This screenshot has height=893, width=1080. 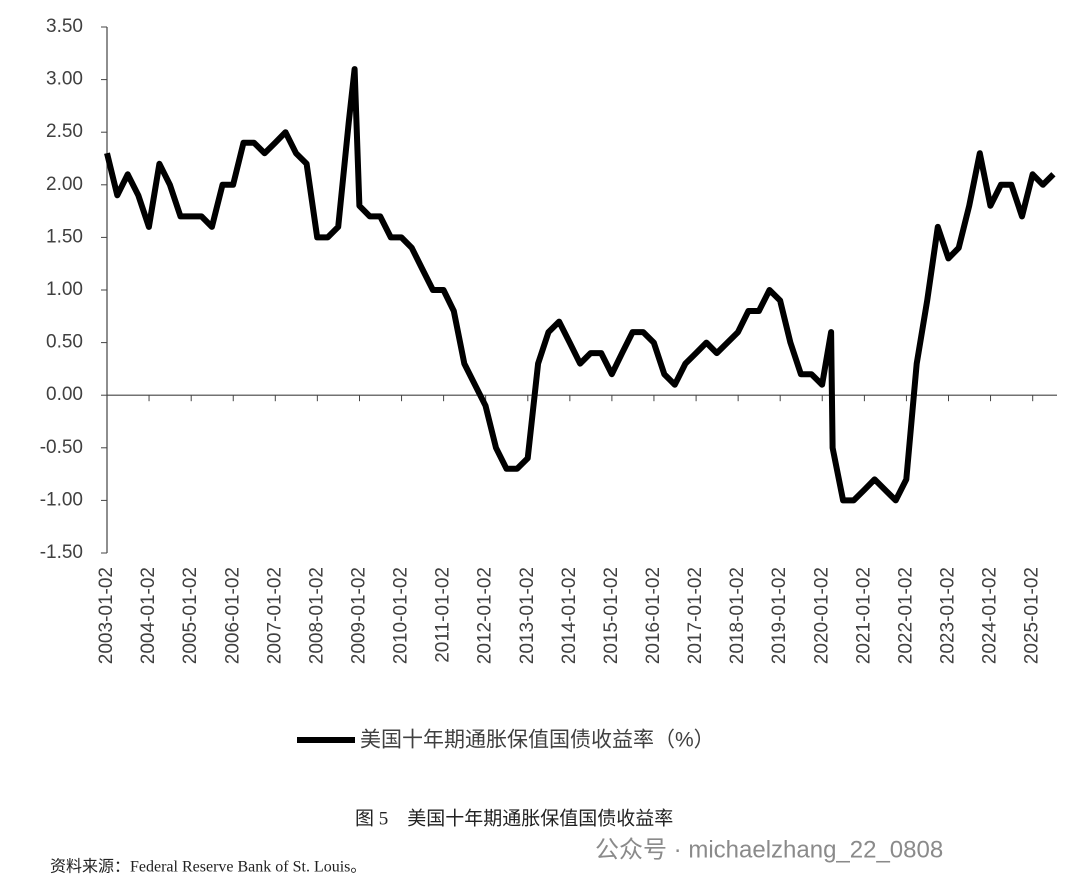 I want to click on x-tick-label: 2011-01-02, so click(x=443, y=615).